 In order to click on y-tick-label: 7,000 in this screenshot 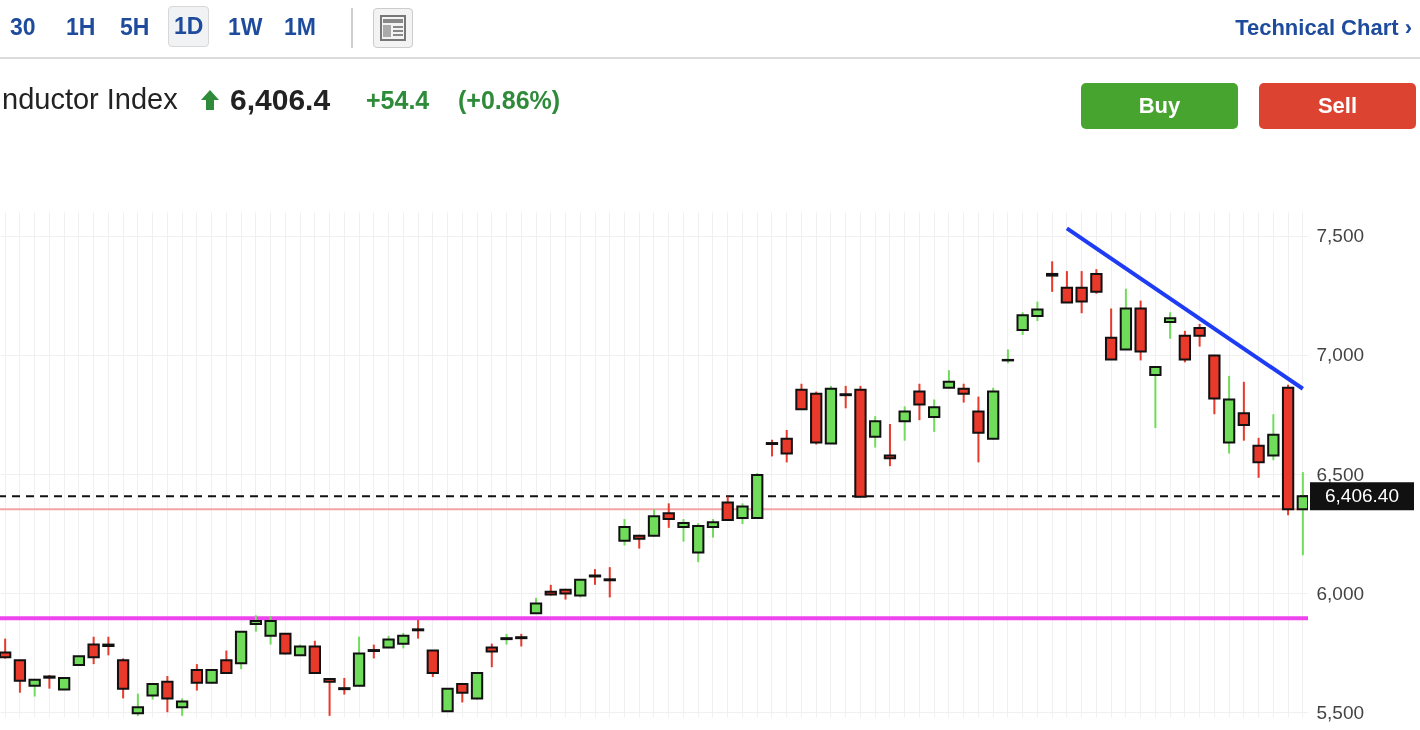, I will do `click(1340, 355)`.